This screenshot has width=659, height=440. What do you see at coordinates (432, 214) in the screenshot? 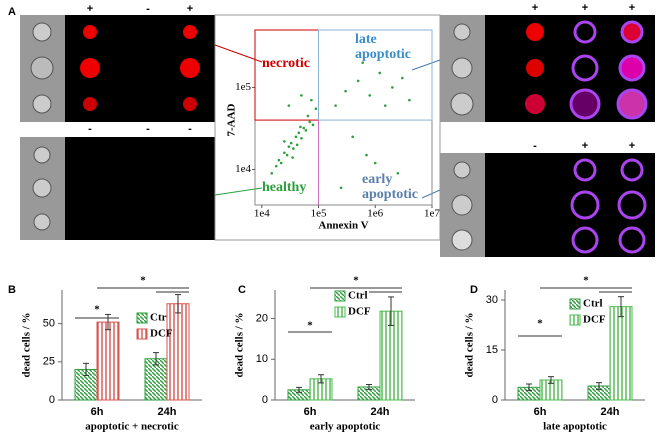
I see `x-tick-label: 1e7` at bounding box center [432, 214].